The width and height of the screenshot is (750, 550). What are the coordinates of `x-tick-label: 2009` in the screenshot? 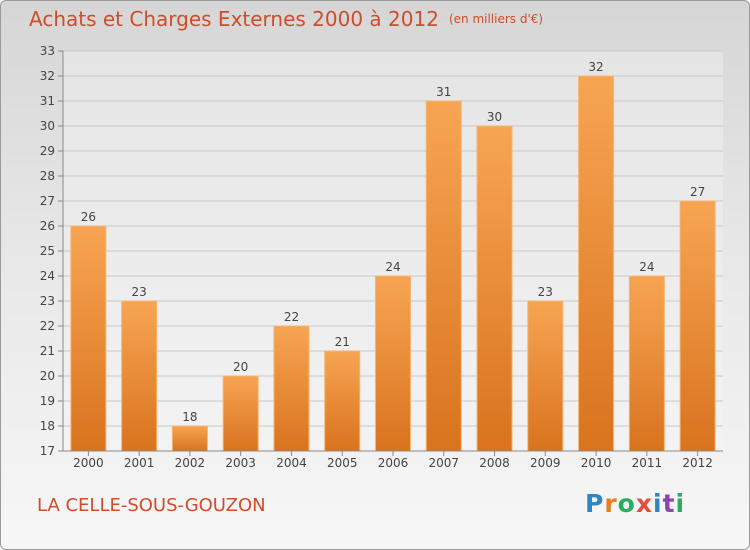 It's located at (545, 463).